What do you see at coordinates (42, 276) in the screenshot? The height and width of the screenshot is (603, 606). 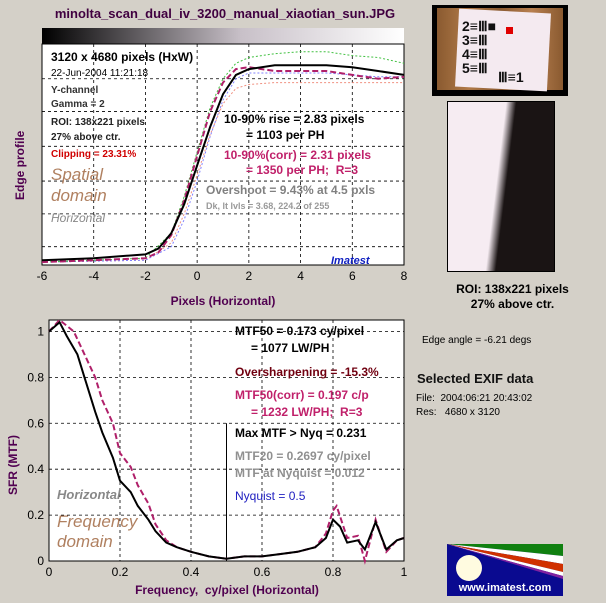 I see `x-tick-label: -6` at bounding box center [42, 276].